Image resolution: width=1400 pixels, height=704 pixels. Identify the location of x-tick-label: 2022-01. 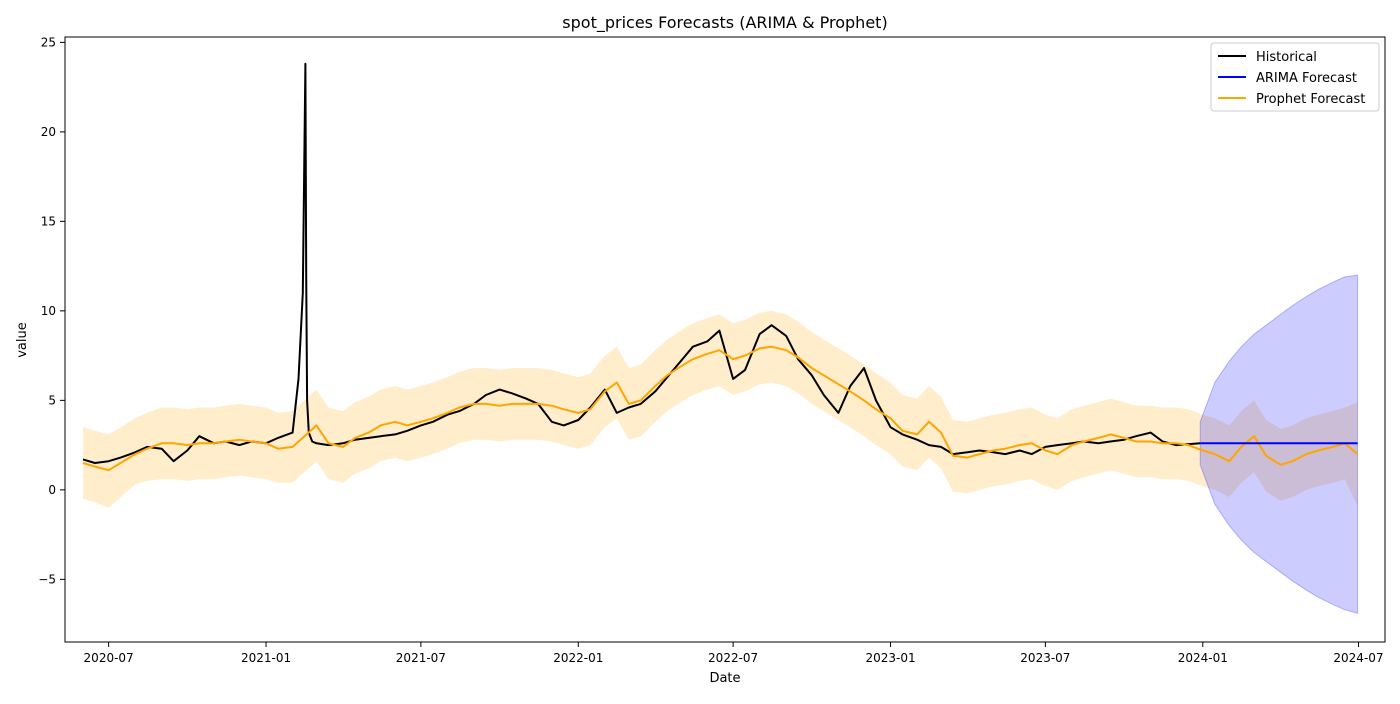
(578, 658).